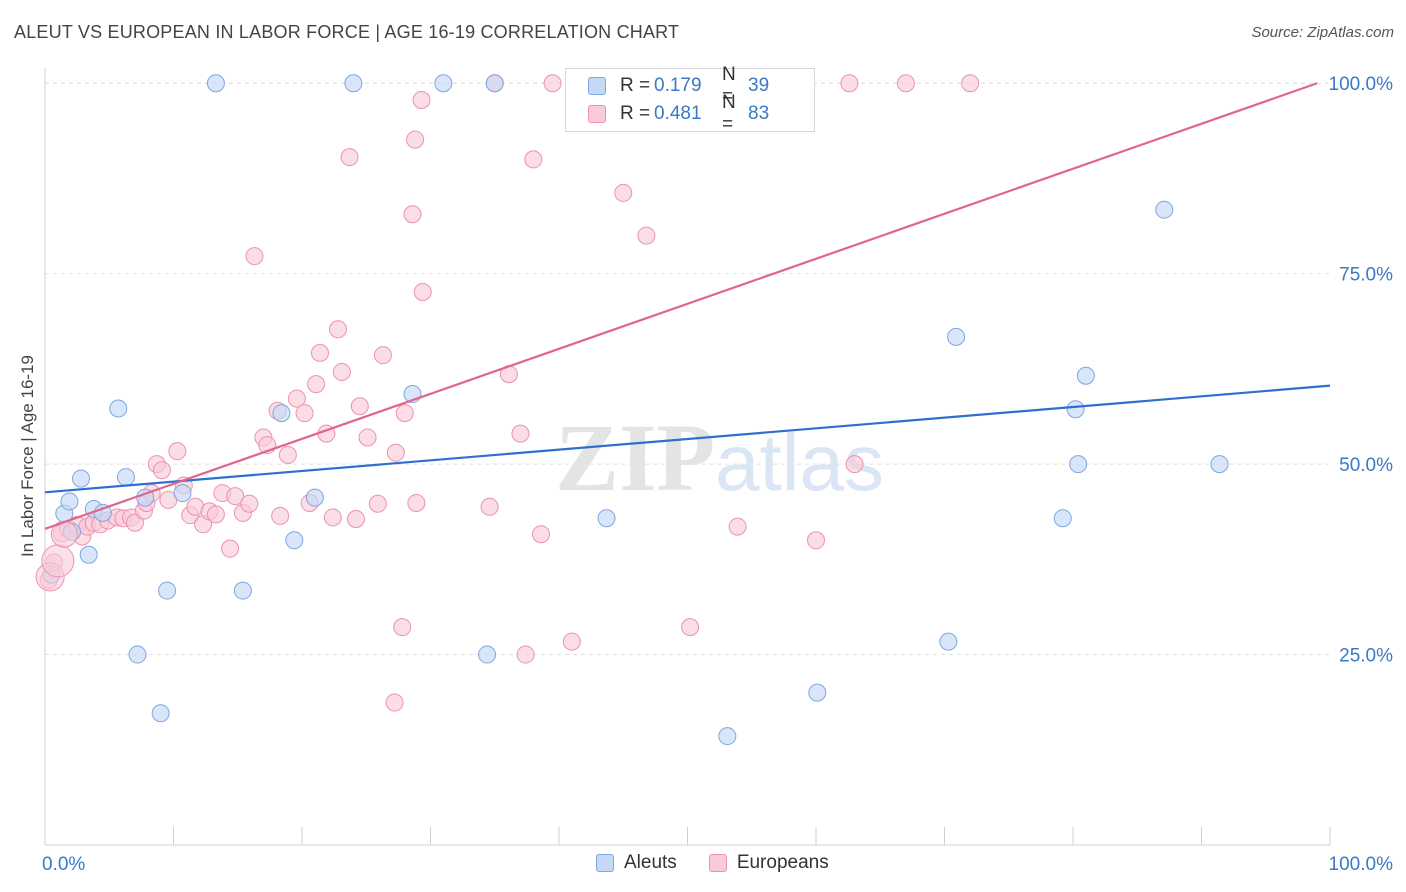 The height and width of the screenshot is (892, 1406). What do you see at coordinates (768, 863) in the screenshot?
I see `legend-item-europeans: Europeans` at bounding box center [768, 863].